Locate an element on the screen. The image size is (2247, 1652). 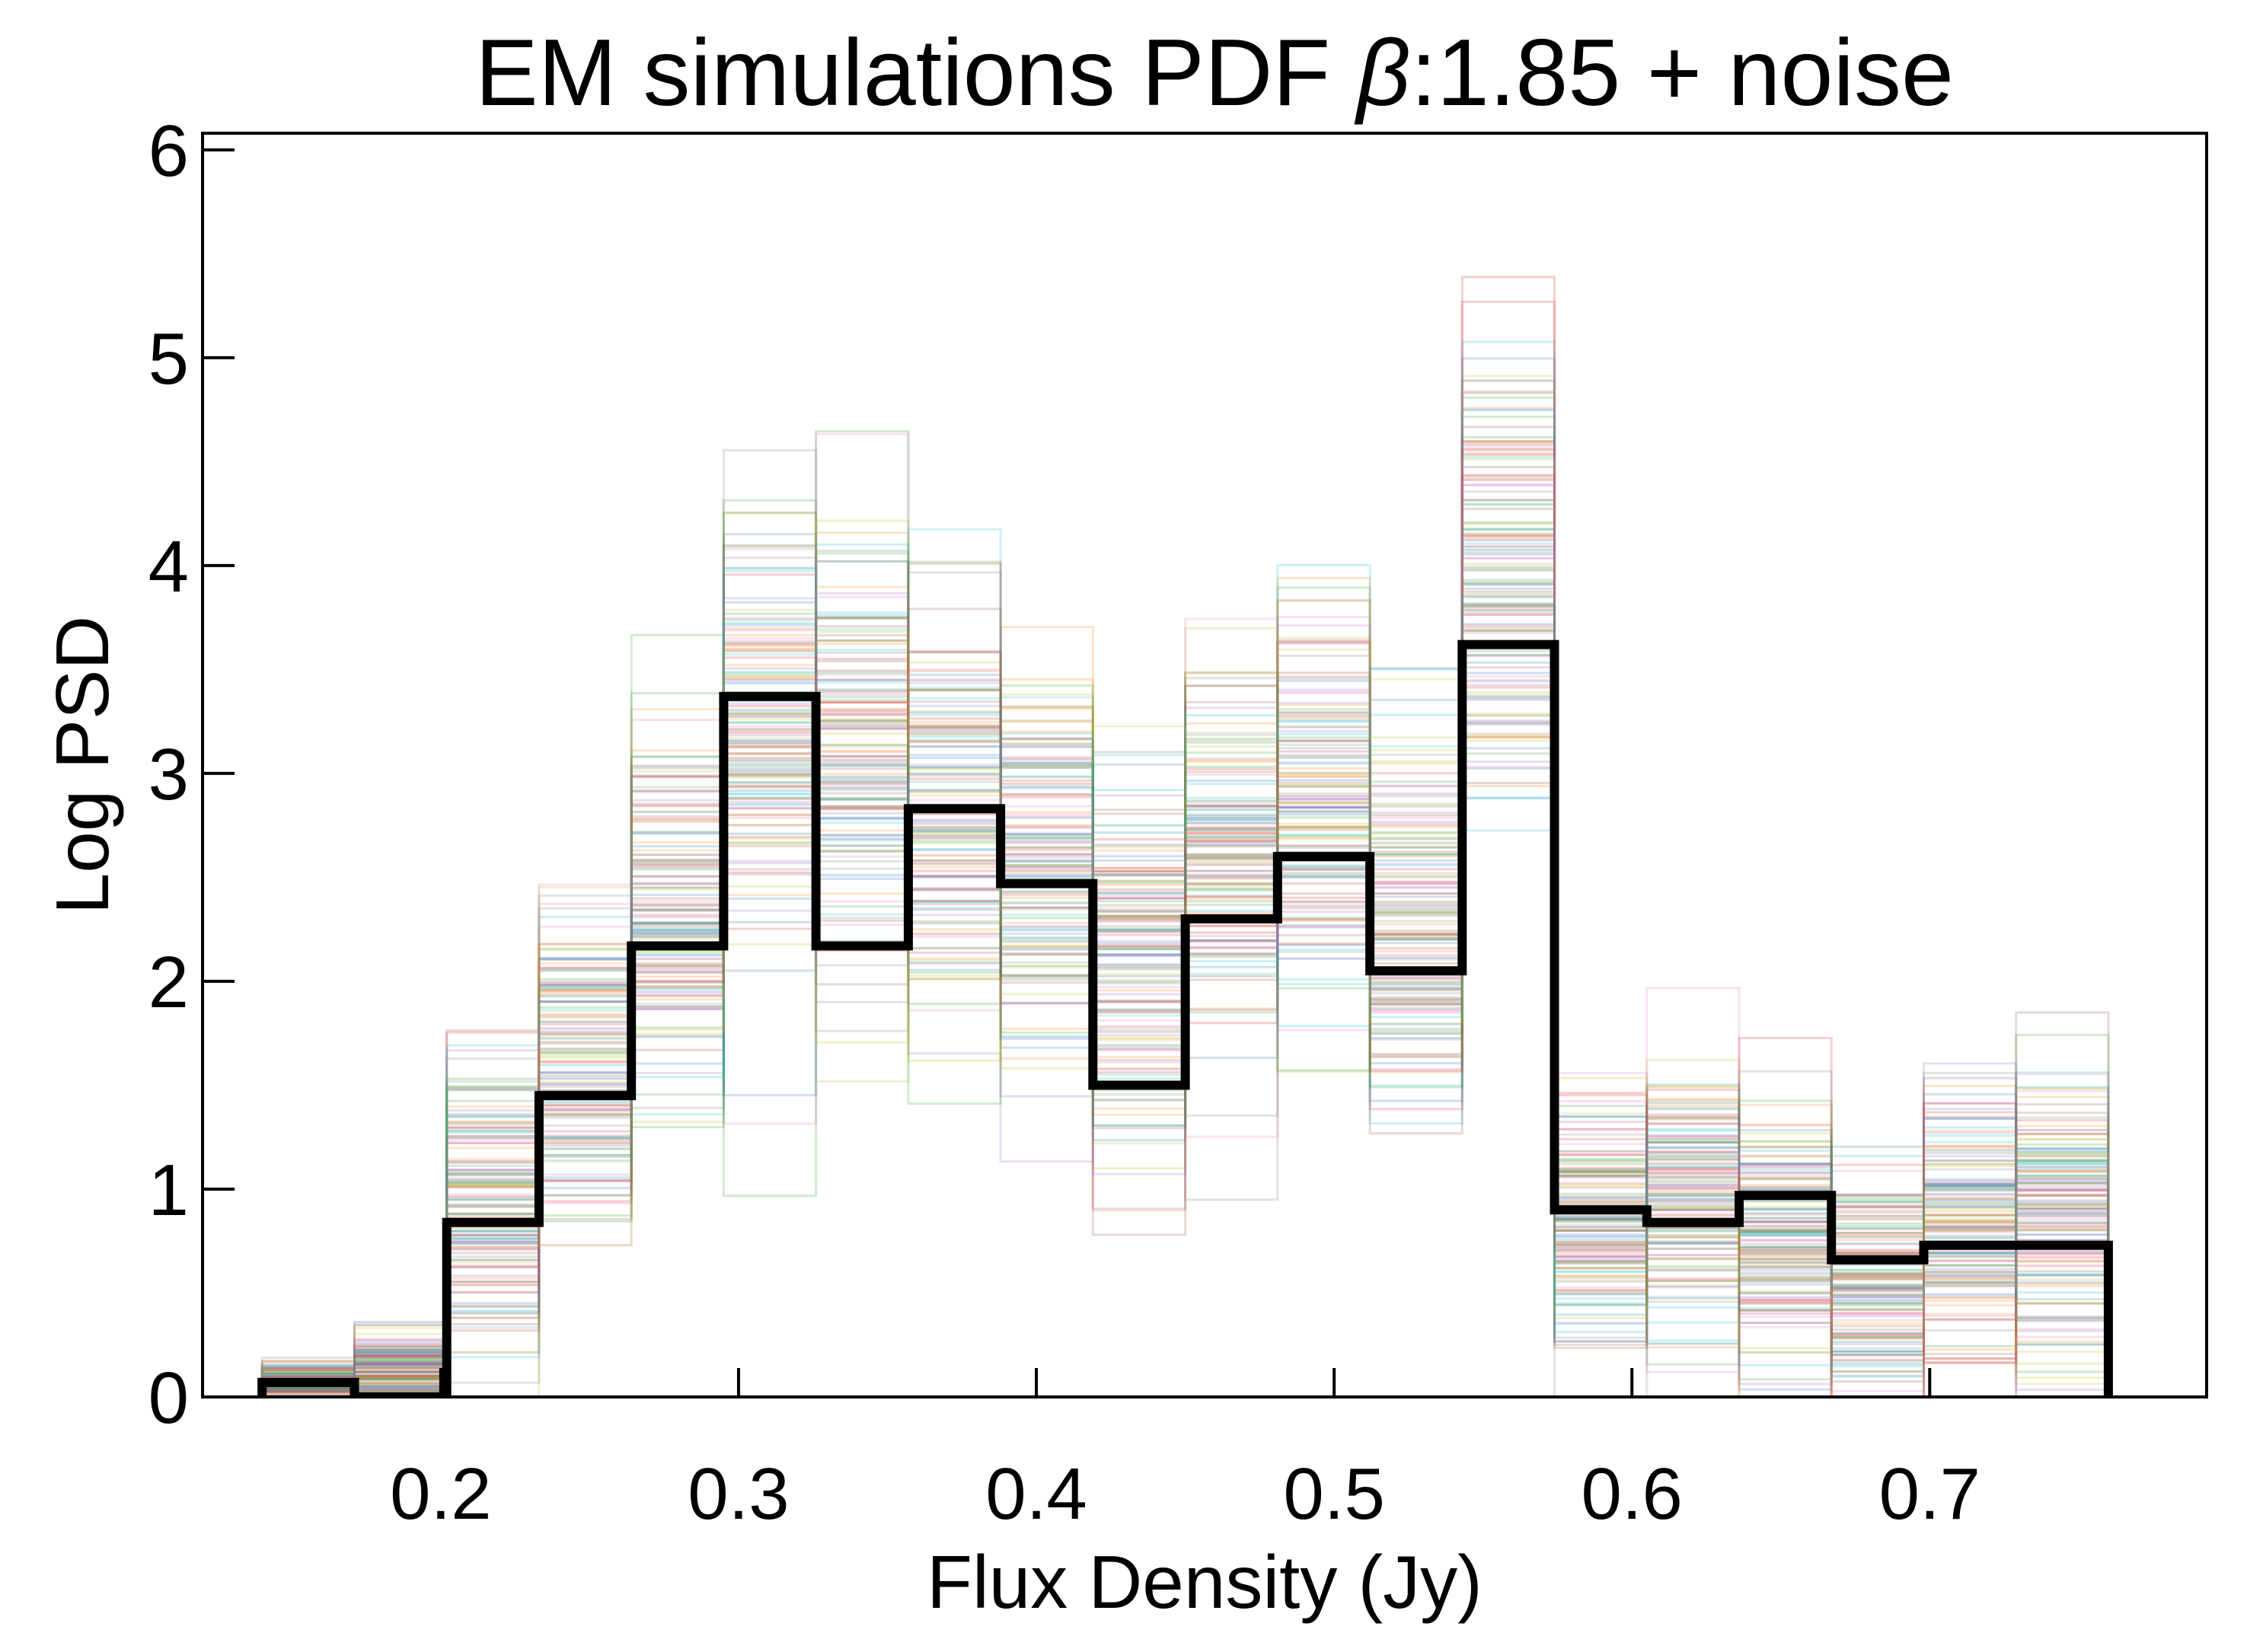
x-tick-label: 0.7 is located at coordinates (1929, 1494).